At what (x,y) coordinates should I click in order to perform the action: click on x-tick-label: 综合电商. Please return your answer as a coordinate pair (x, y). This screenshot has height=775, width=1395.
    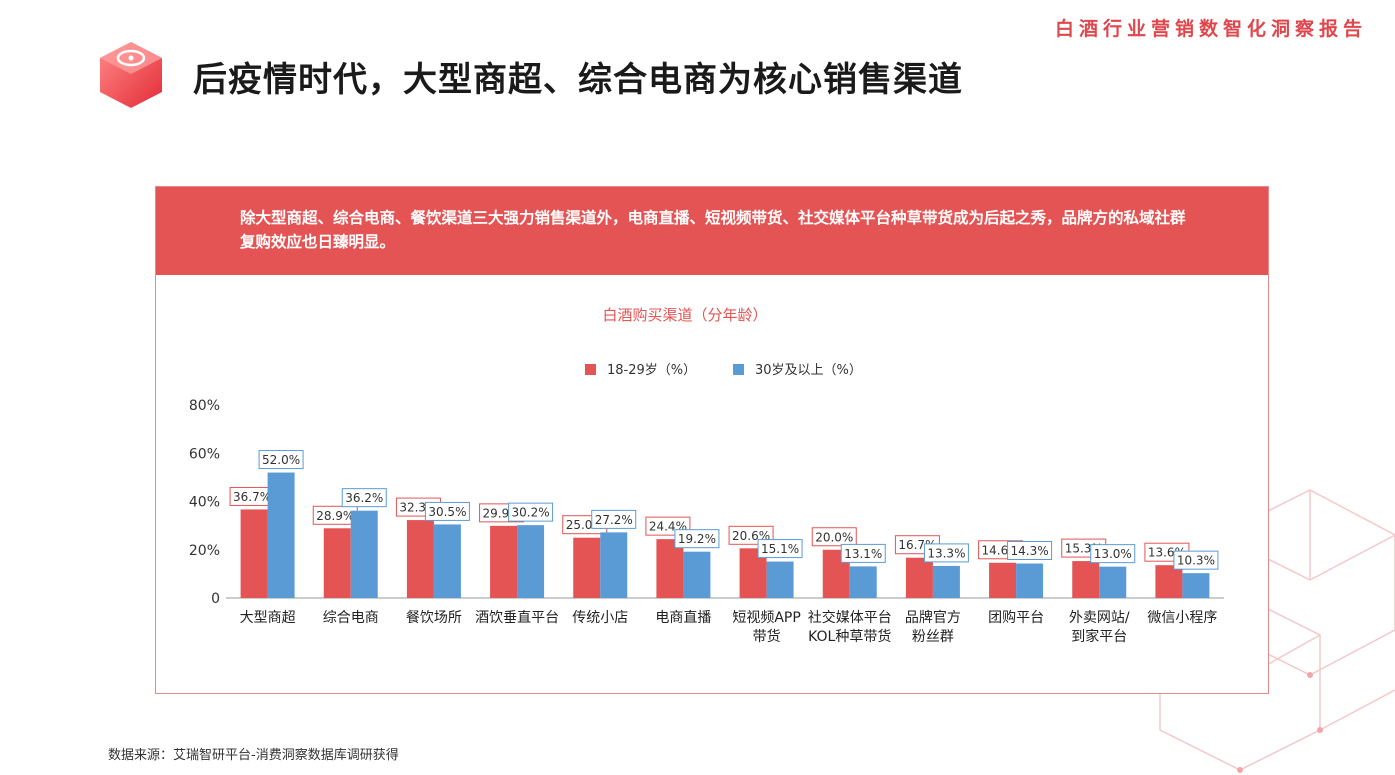
    Looking at the image, I should click on (351, 618).